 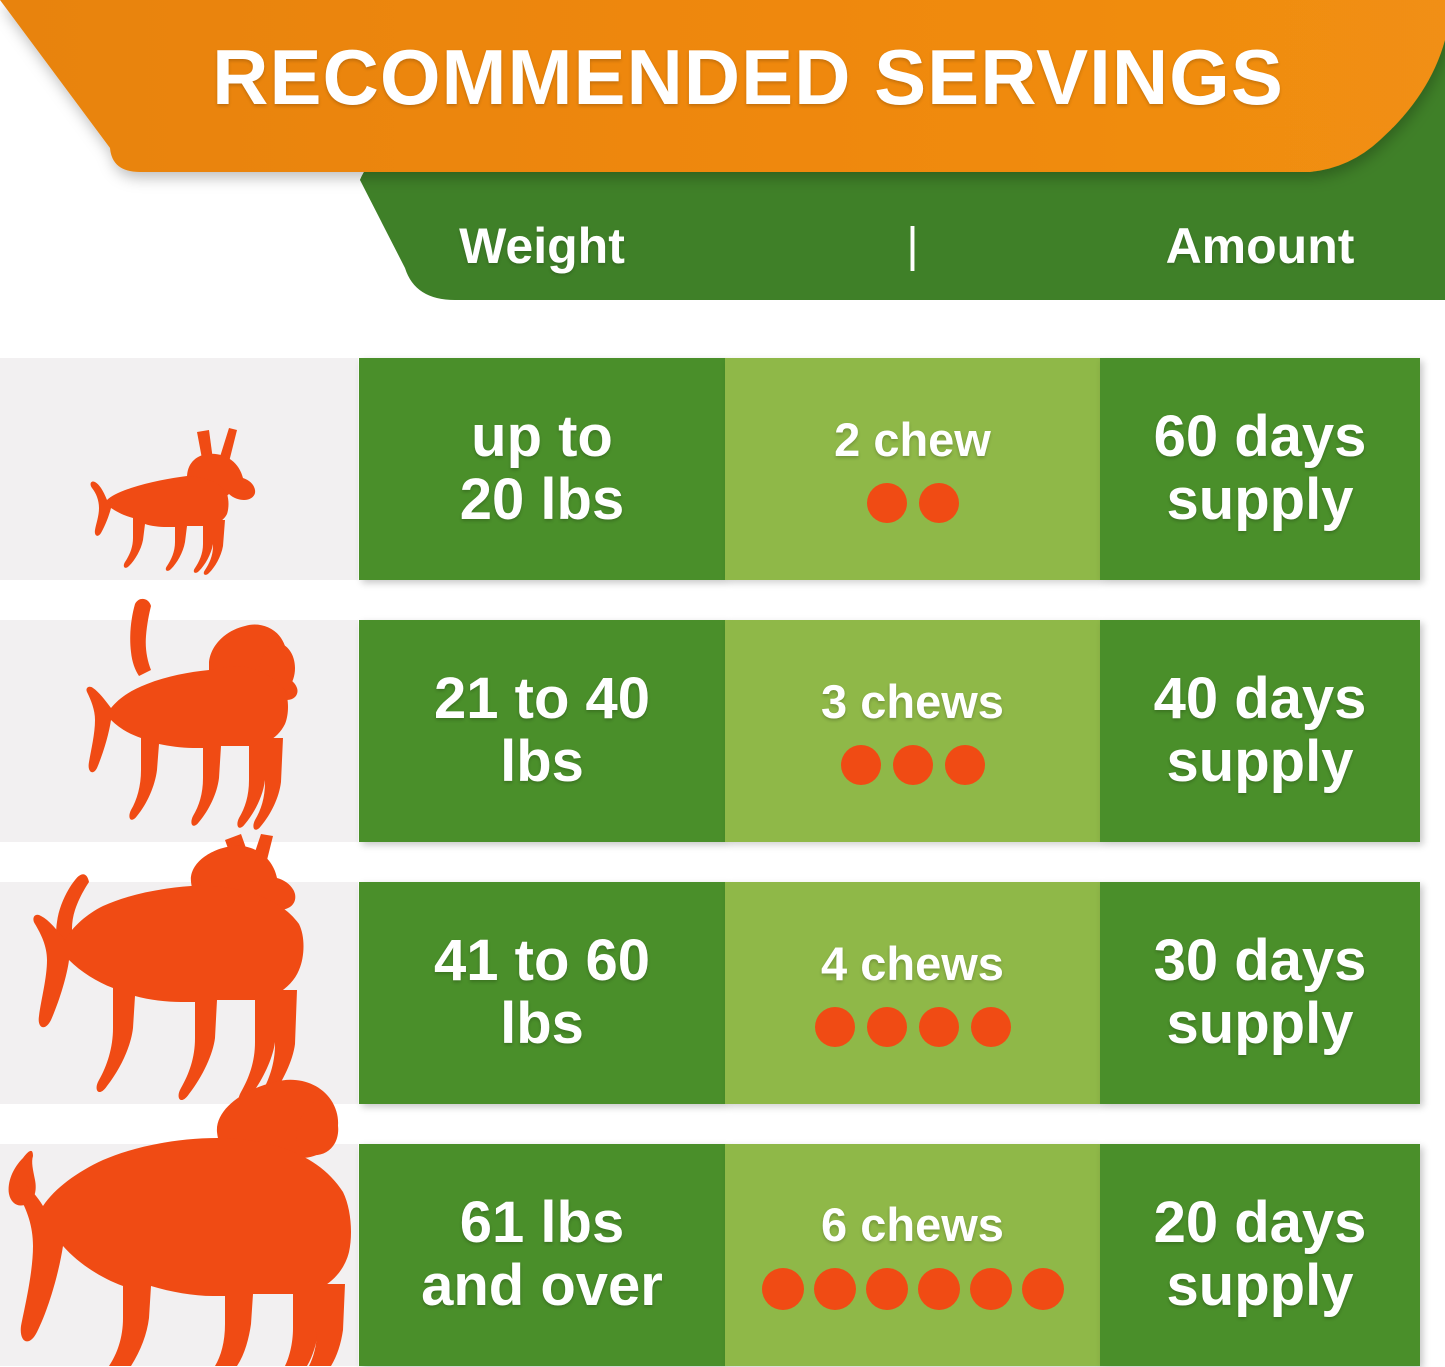 What do you see at coordinates (542, 1223) in the screenshot?
I see `weight-line-1: 61 lbs` at bounding box center [542, 1223].